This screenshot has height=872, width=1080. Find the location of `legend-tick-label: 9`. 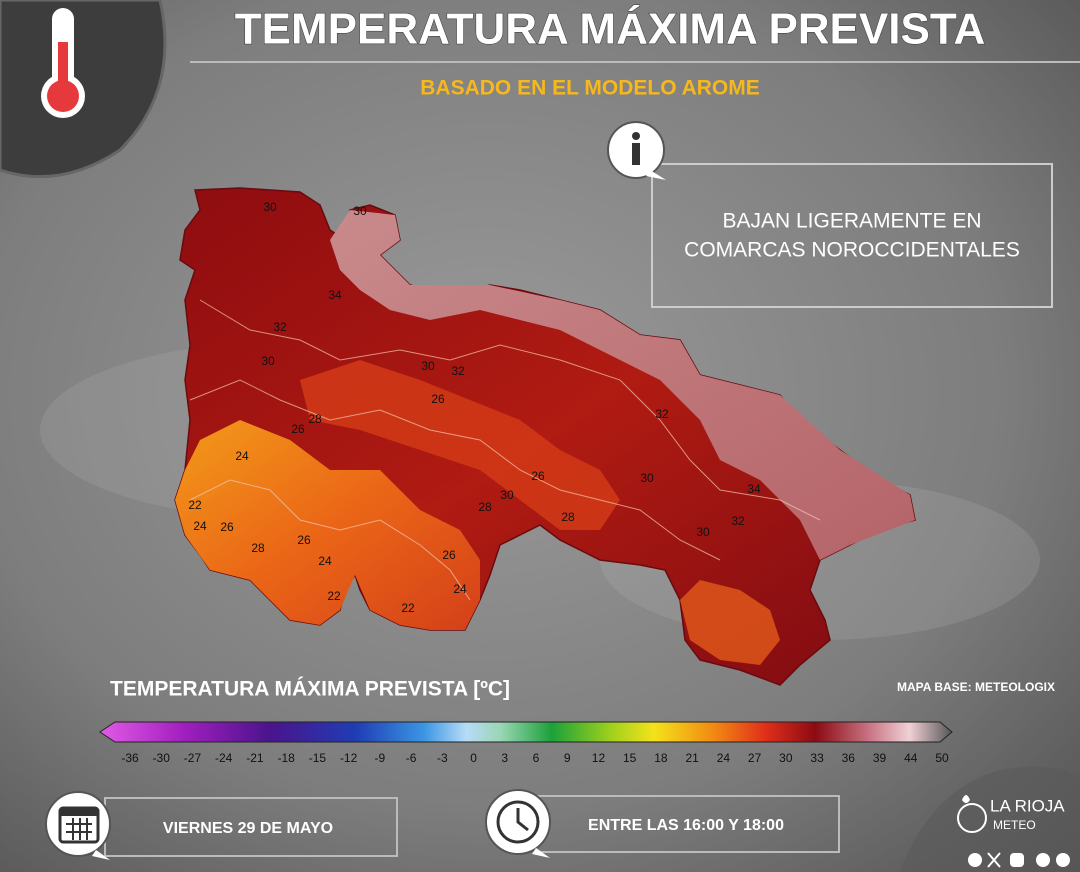

legend-tick-label: 9 is located at coordinates (567, 758).